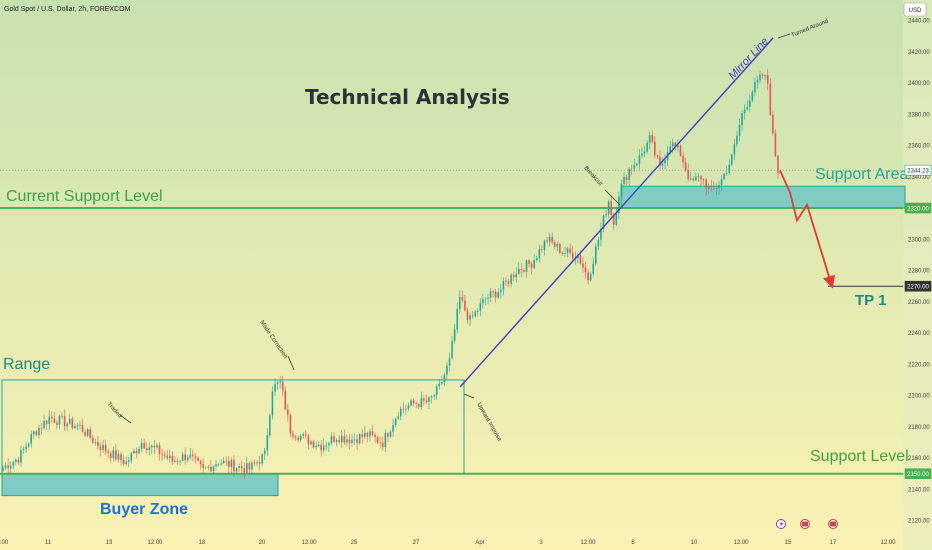  I want to click on time-tick-label: 12:00, so click(309, 543).